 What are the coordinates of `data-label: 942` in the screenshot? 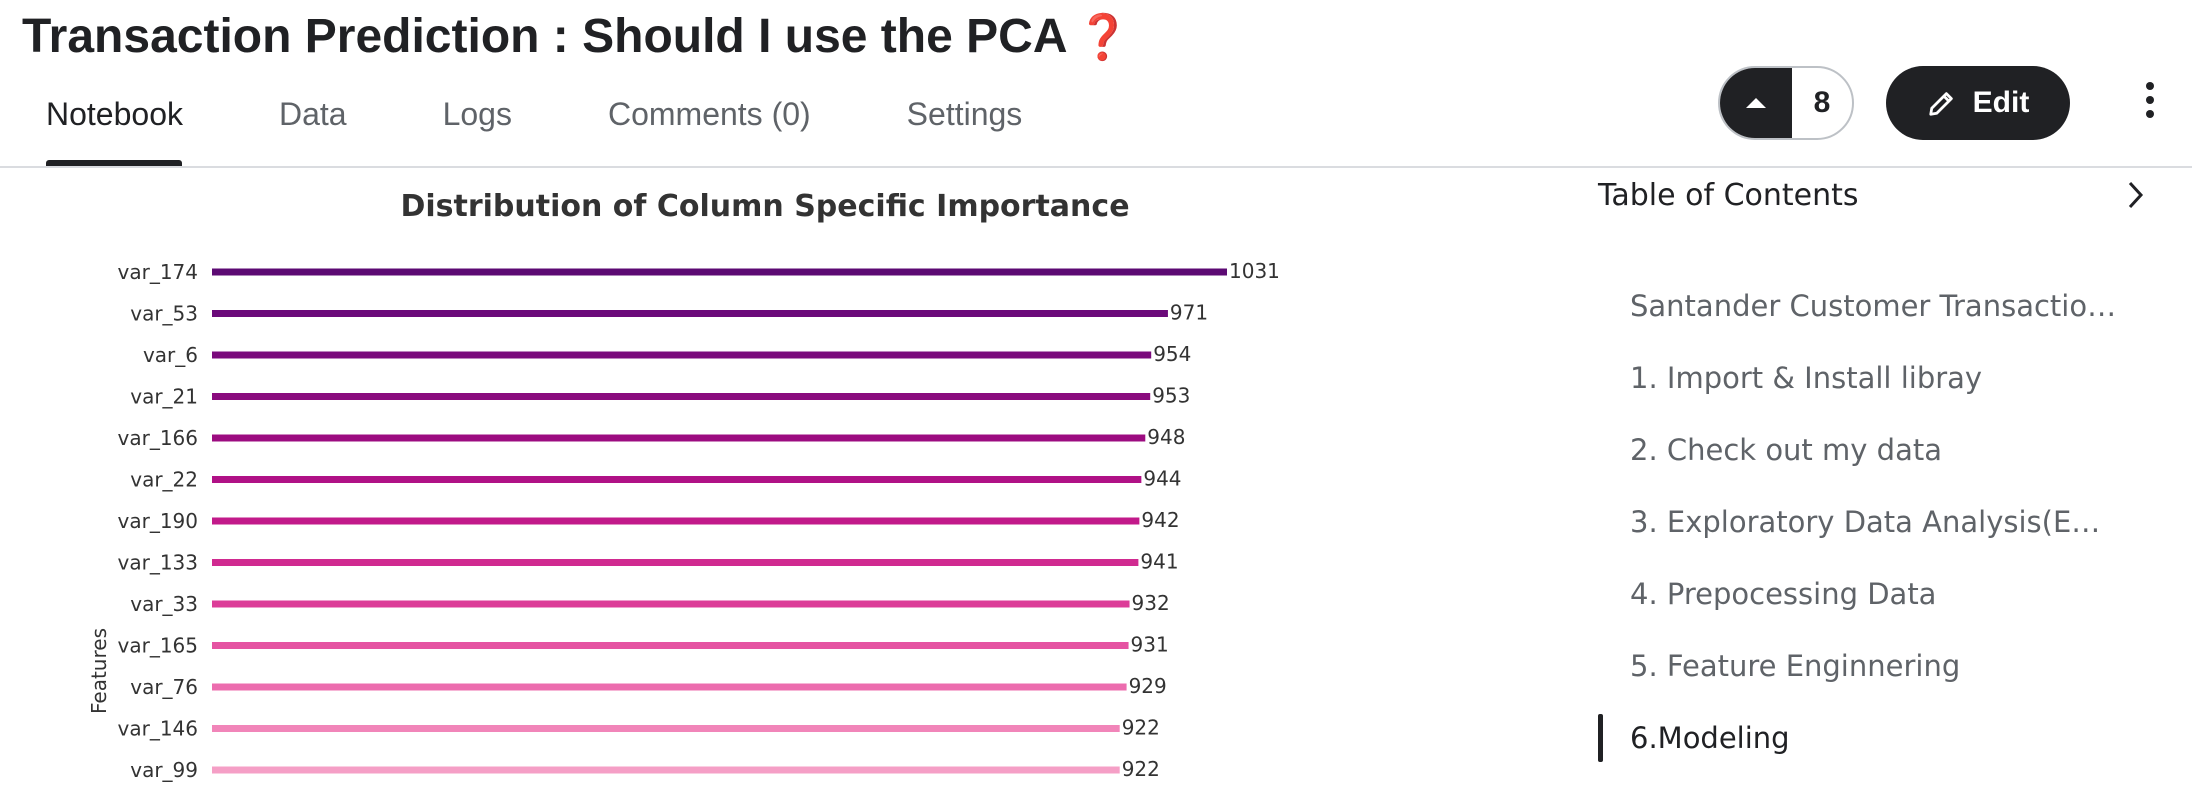 It's located at (1160, 520).